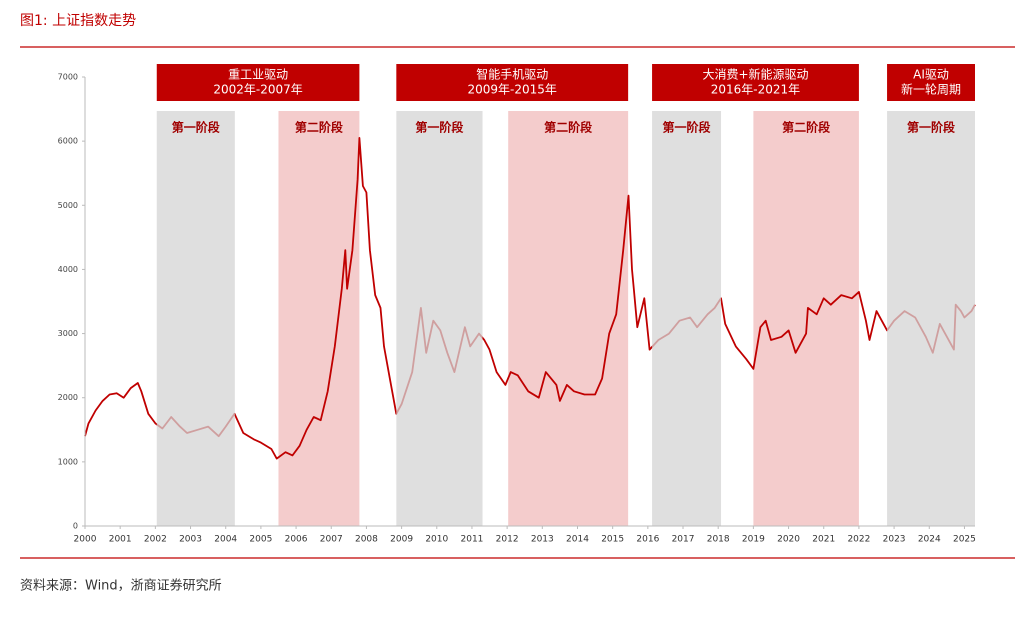 The height and width of the screenshot is (617, 1024). Describe the element at coordinates (258, 75) in the screenshot. I see `driver-label: 重工业驱动` at that location.